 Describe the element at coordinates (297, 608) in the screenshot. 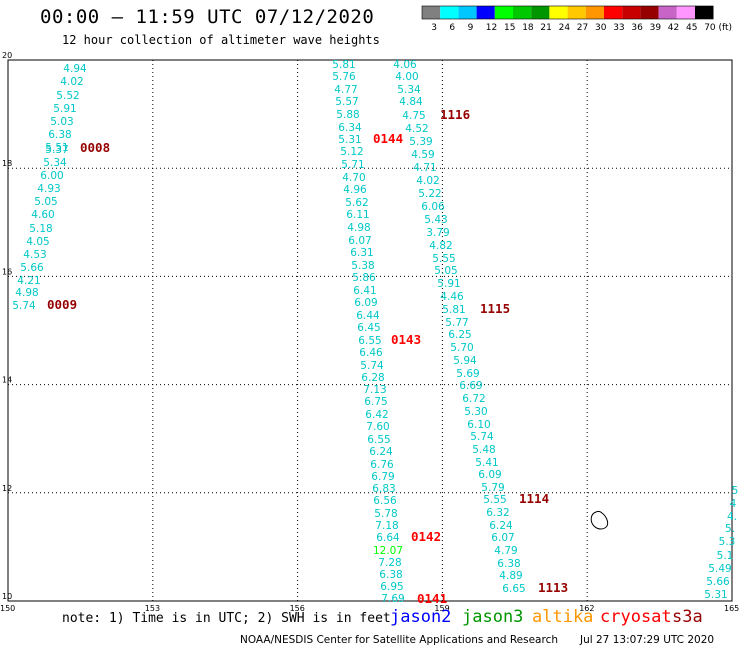

I see `longitude-tick-label: 156` at that location.